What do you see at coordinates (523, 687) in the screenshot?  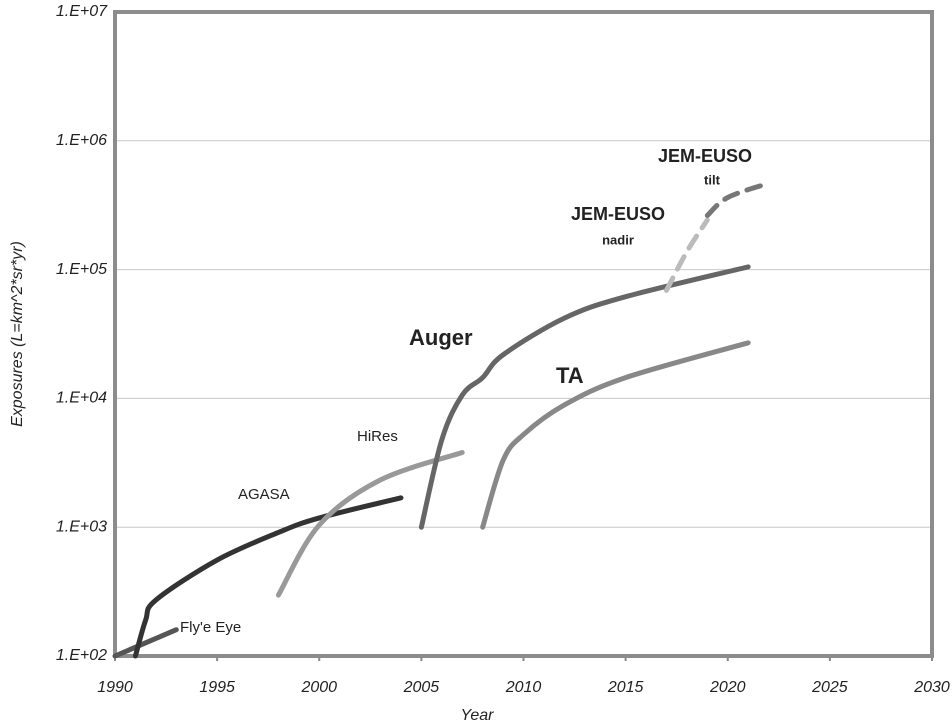 I see `x-tick-label: 2010` at bounding box center [523, 687].